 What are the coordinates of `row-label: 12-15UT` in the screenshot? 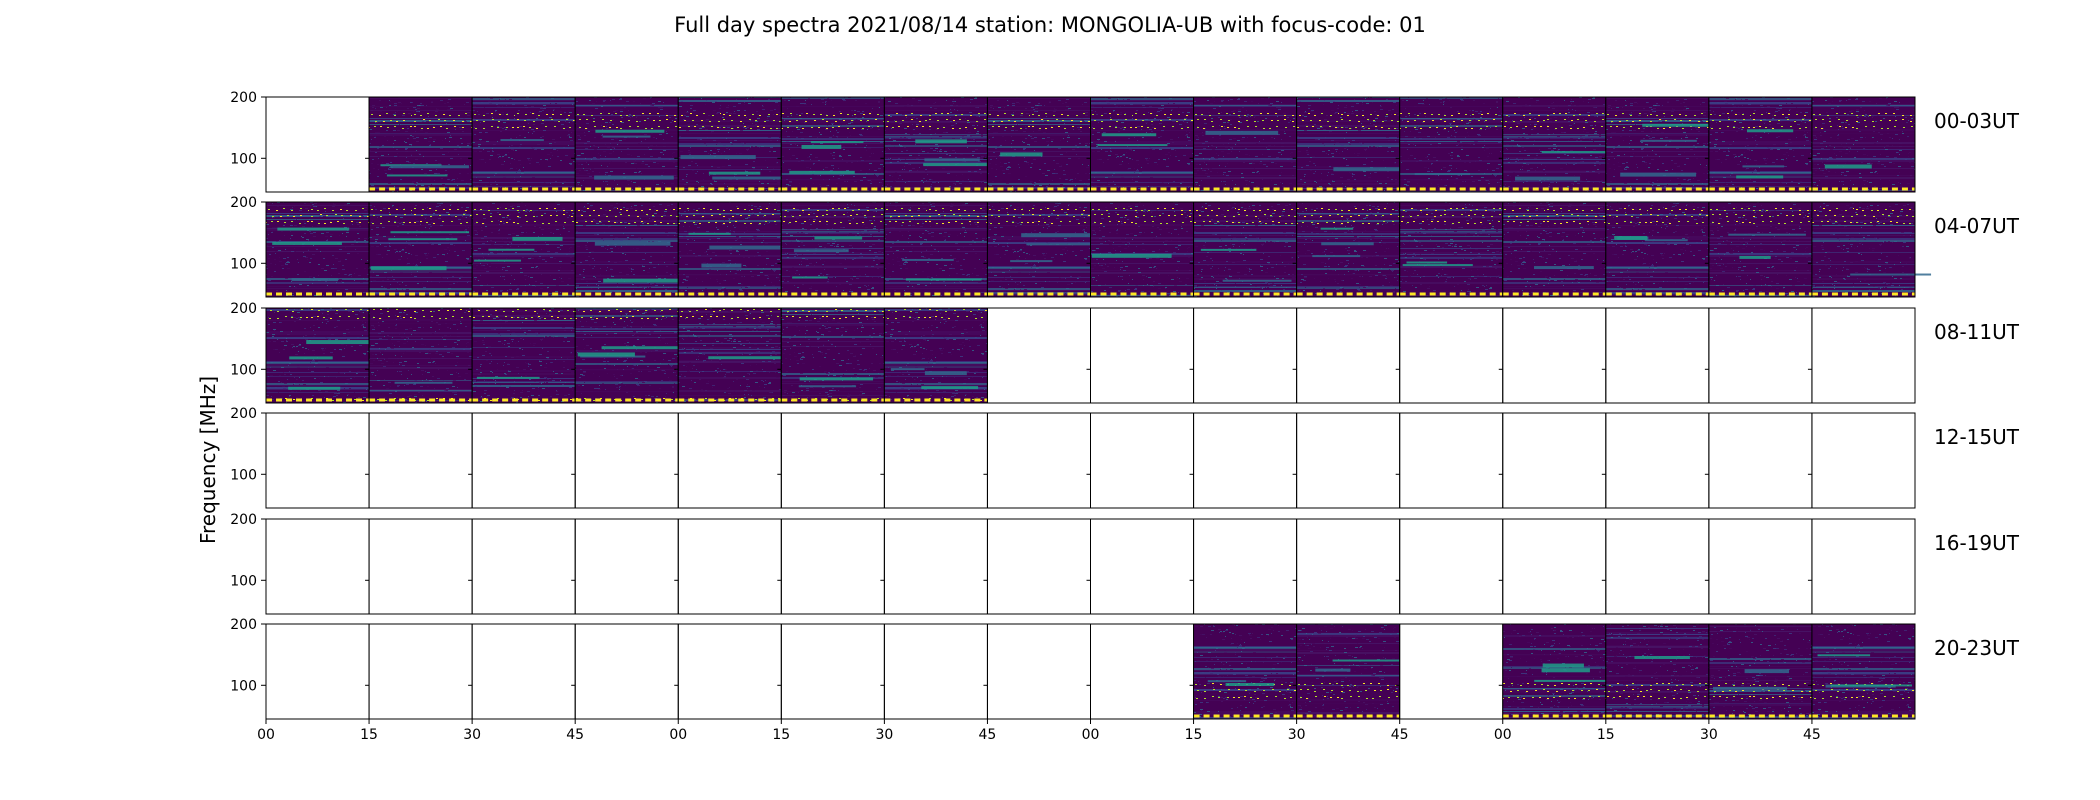 It's located at (1977, 437).